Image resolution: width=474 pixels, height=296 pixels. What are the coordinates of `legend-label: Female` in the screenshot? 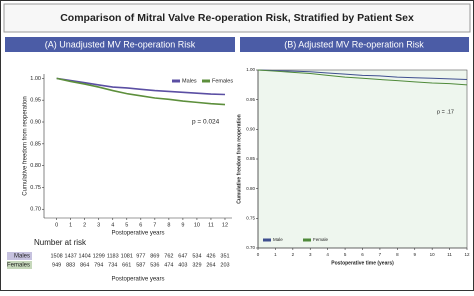 It's located at (321, 239).